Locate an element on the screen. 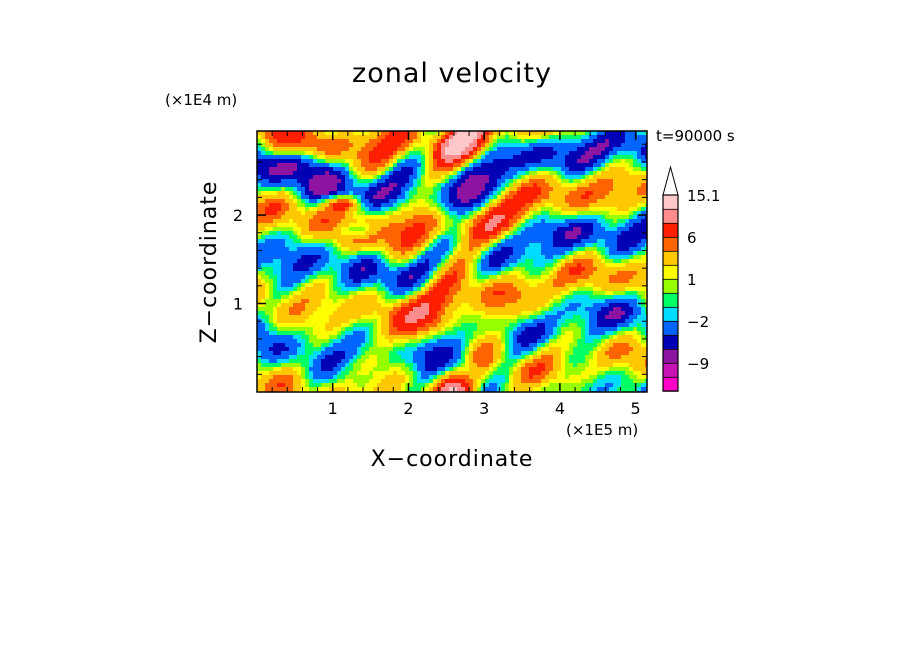 This screenshot has width=904, height=654. x-axis-label: X−coordinate is located at coordinates (452, 459).